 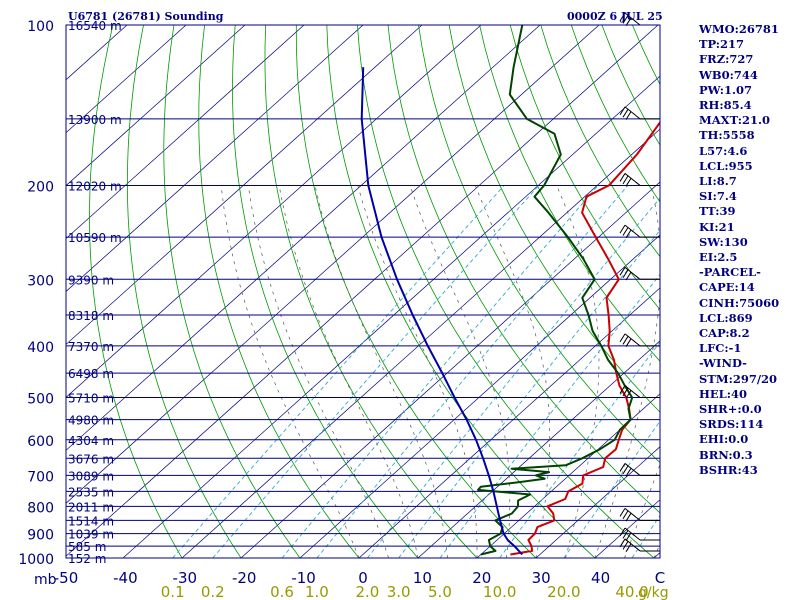 I want to click on index-item: -PARCEL-, so click(x=730, y=272).